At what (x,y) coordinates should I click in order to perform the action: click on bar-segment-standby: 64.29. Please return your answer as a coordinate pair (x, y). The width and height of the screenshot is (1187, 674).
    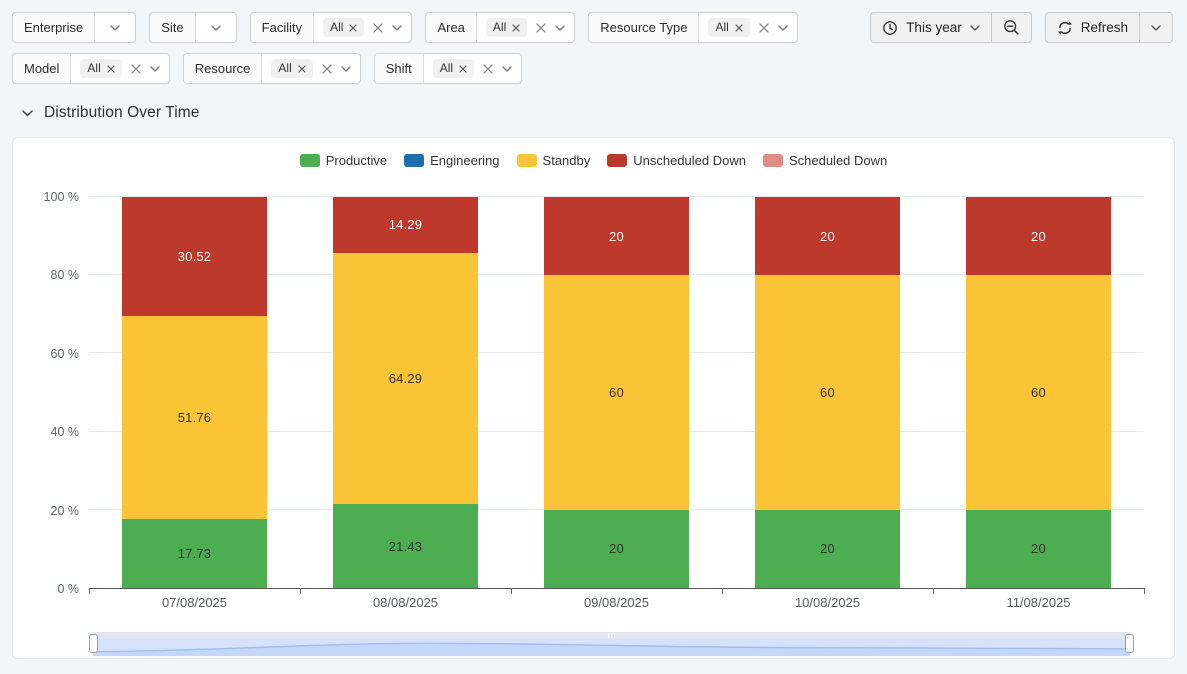
    Looking at the image, I should click on (405, 378).